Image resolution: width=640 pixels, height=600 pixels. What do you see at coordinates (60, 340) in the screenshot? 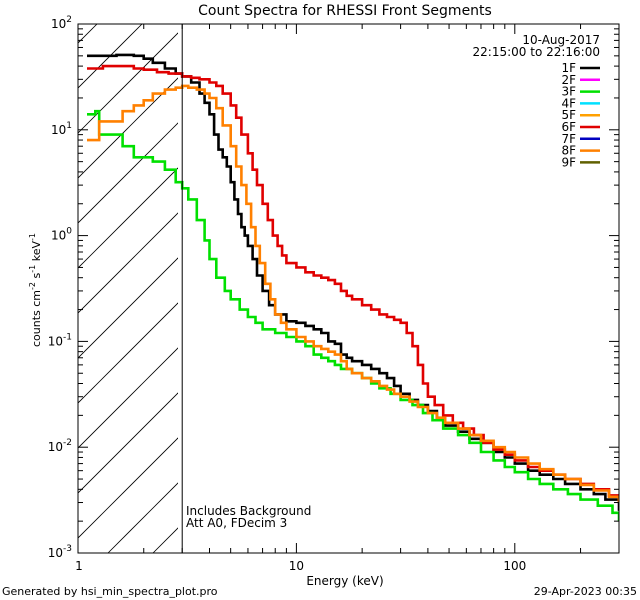
I see `y-tick-label: 10⁻¹` at bounding box center [60, 340].